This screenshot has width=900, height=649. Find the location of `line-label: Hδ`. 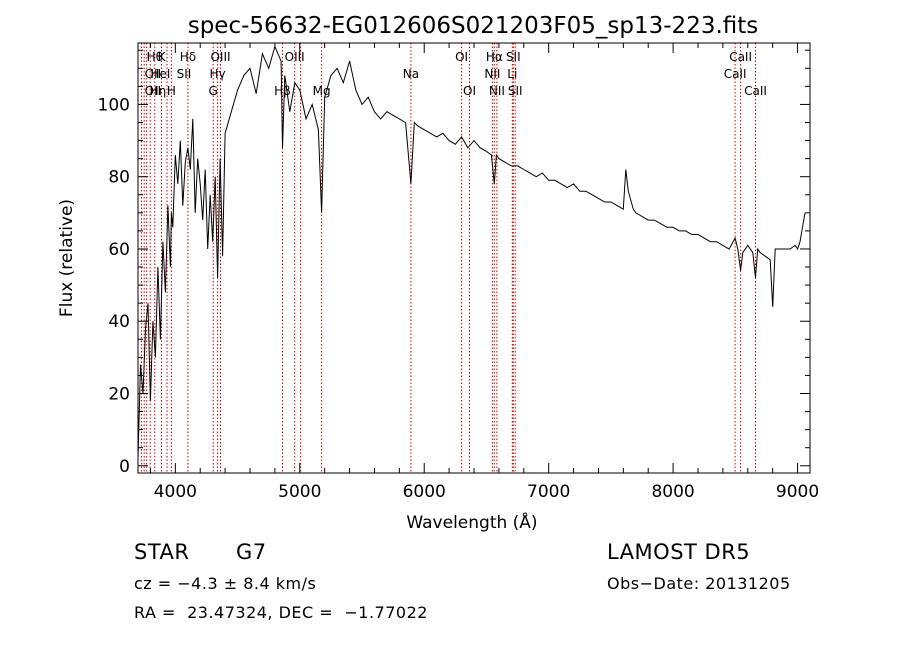

line-label: Hδ is located at coordinates (188, 57).